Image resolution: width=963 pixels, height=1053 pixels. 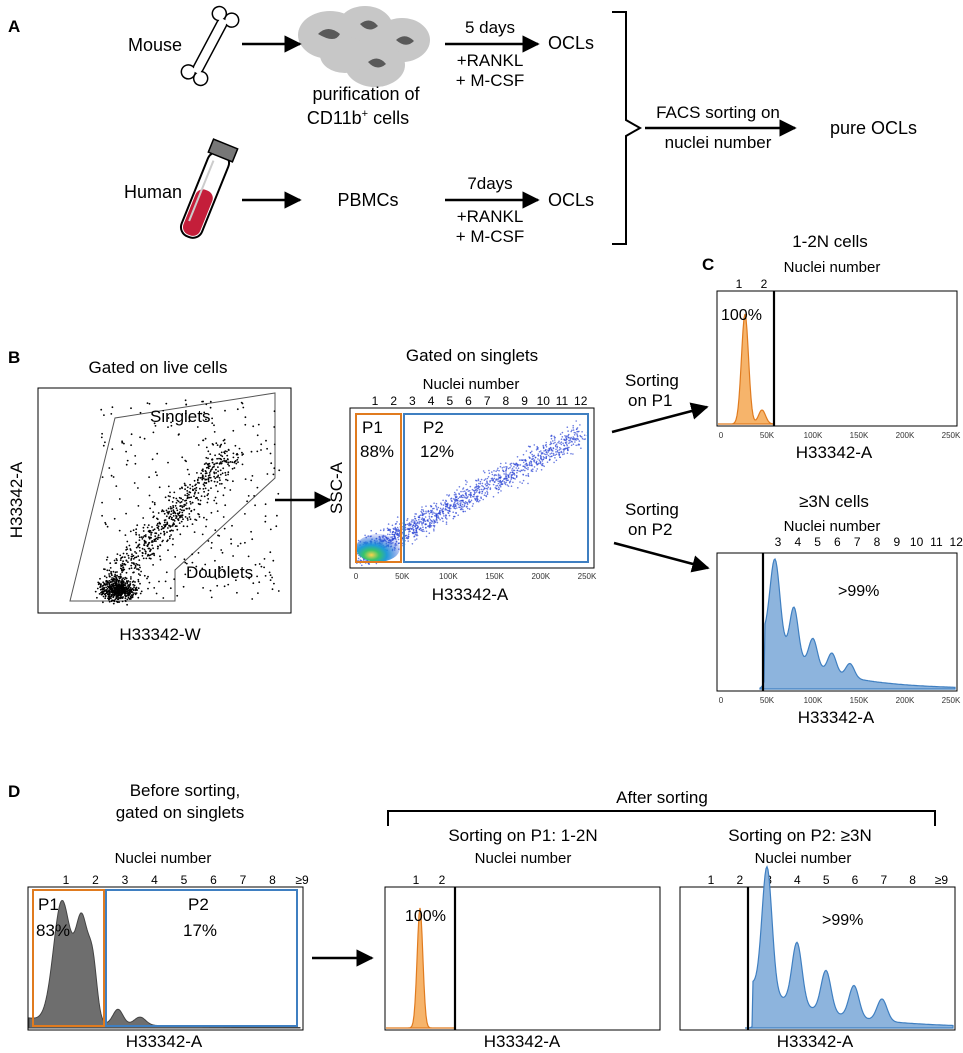 I want to click on d-left-nuclei-tick-8: ≥9, so click(x=302, y=880).